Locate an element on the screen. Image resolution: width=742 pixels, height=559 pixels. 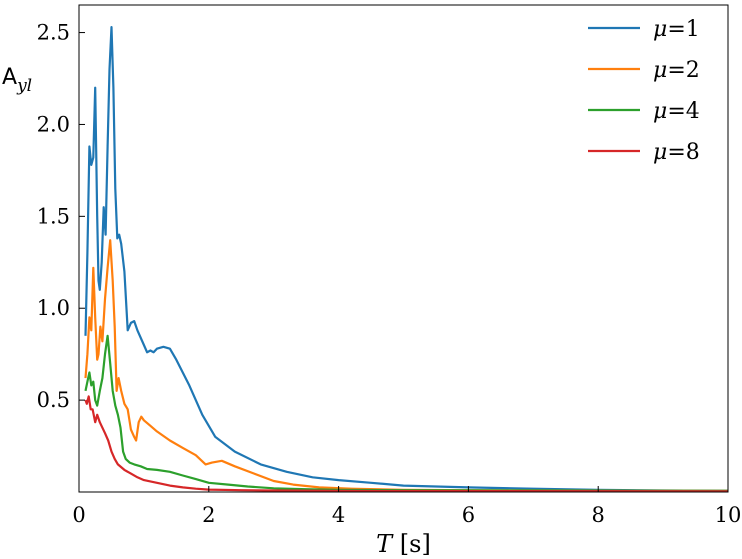
legend-label: μ=4 is located at coordinates (676, 111).